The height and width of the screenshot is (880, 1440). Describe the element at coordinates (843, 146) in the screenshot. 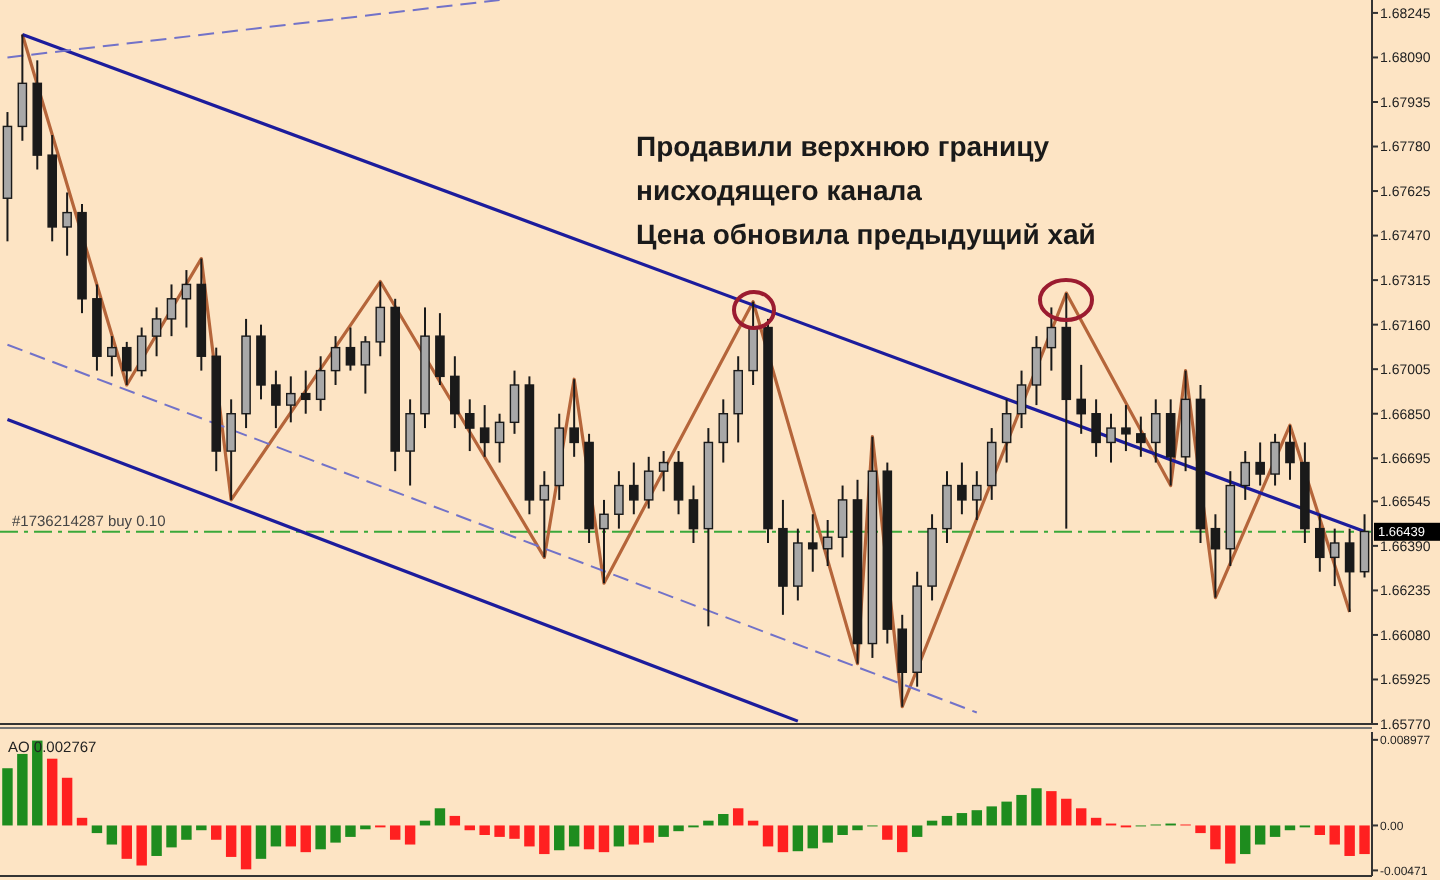

I see `annotation: Продавили верхнюю границу` at that location.